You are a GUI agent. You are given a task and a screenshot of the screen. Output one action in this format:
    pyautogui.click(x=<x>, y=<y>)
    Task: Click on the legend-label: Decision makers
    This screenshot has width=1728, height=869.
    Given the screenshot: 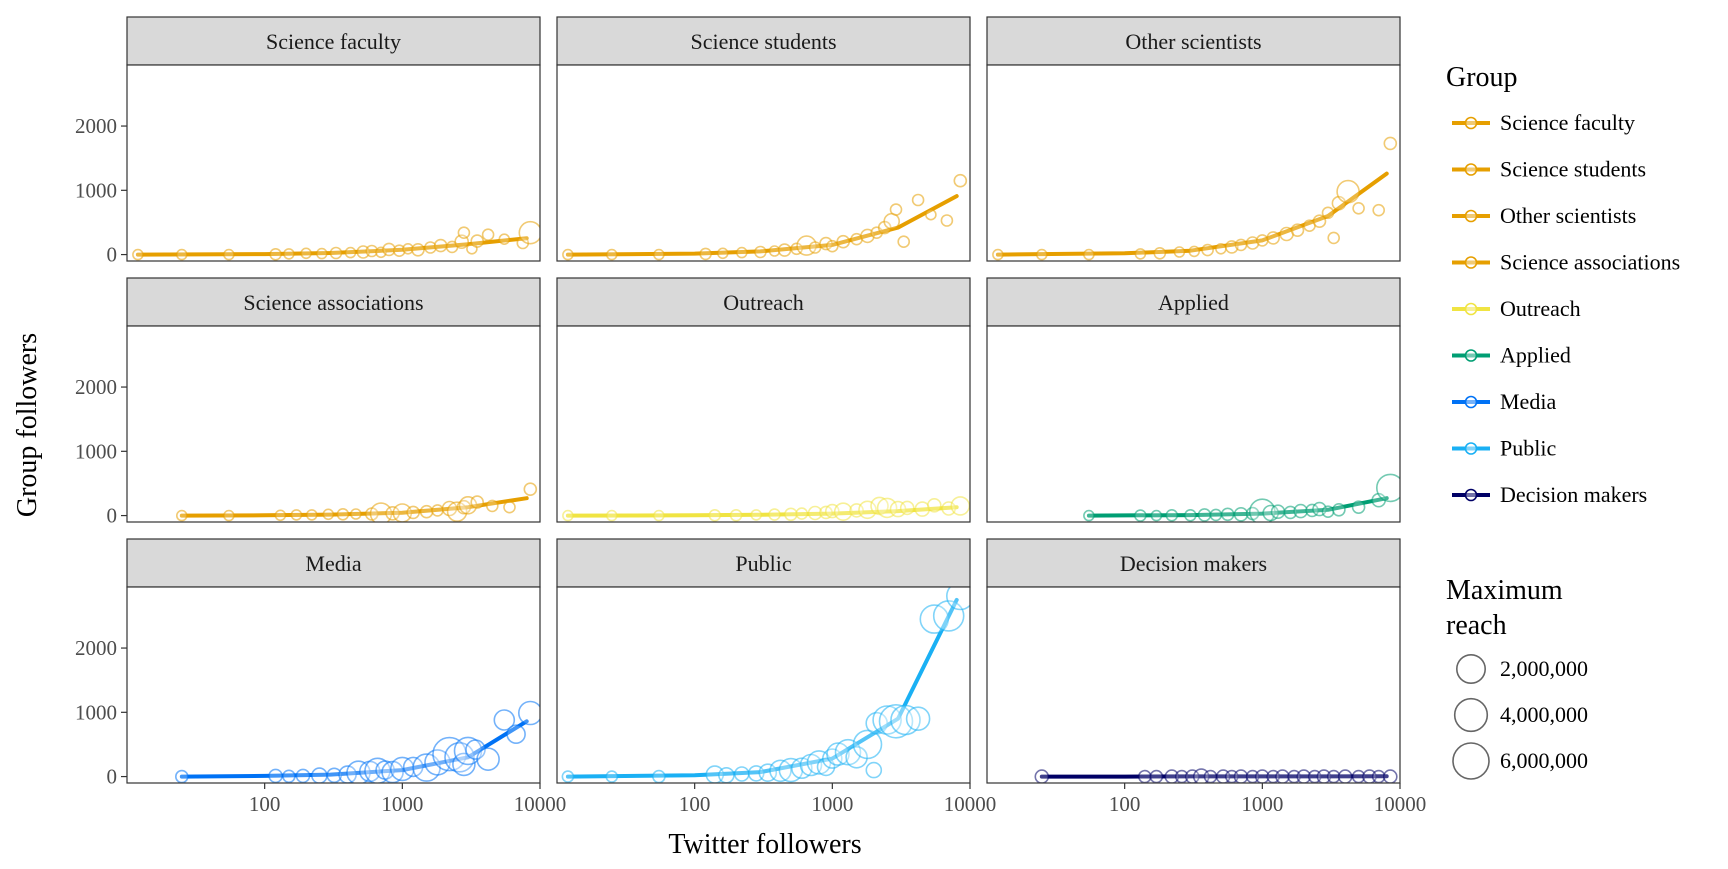 What is the action you would take?
    pyautogui.click(x=1573, y=494)
    